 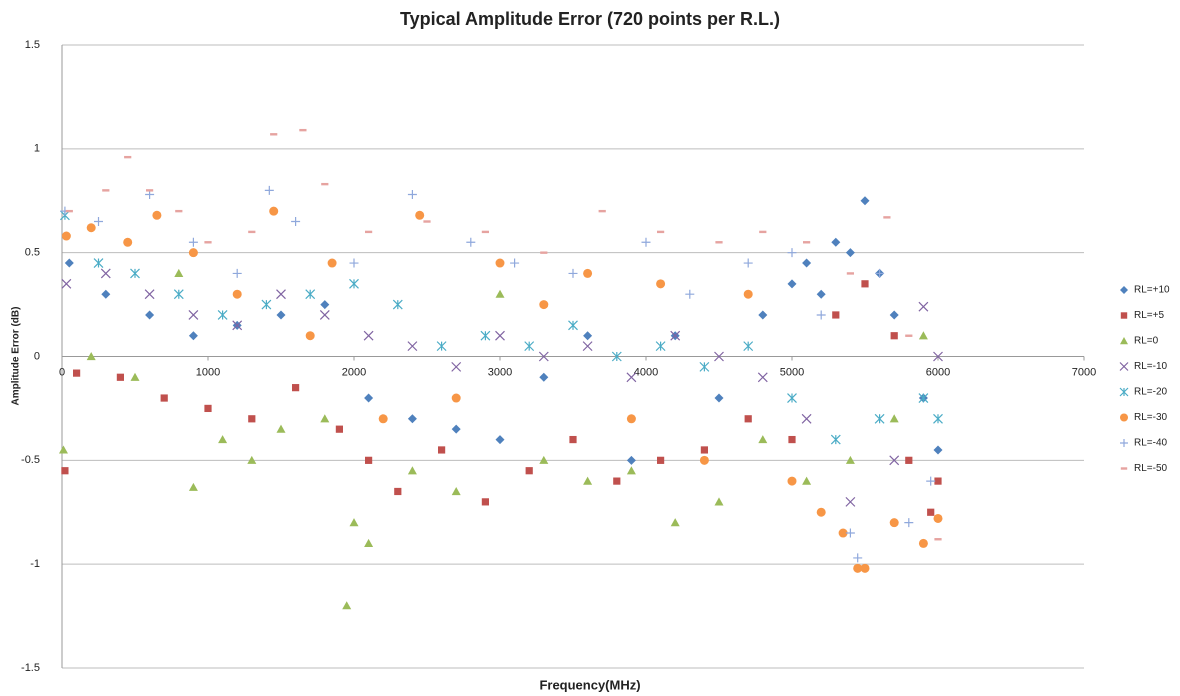 What do you see at coordinates (32, 45) in the screenshot?
I see `y-tick-label: 1.5` at bounding box center [32, 45].